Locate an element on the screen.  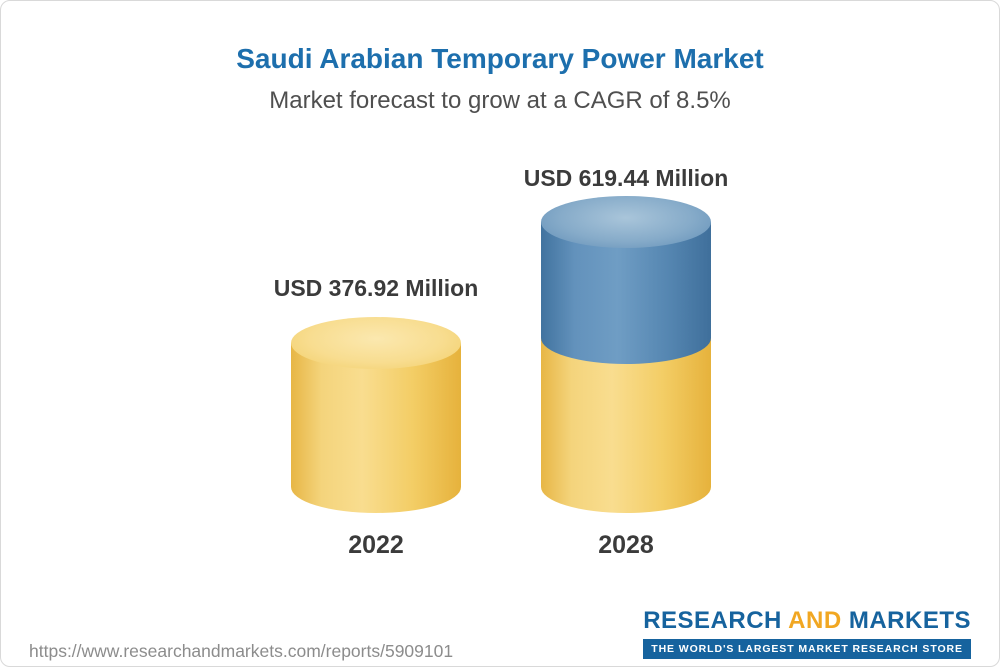
value-label-2028: USD 619.44 Million is located at coordinates (626, 178).